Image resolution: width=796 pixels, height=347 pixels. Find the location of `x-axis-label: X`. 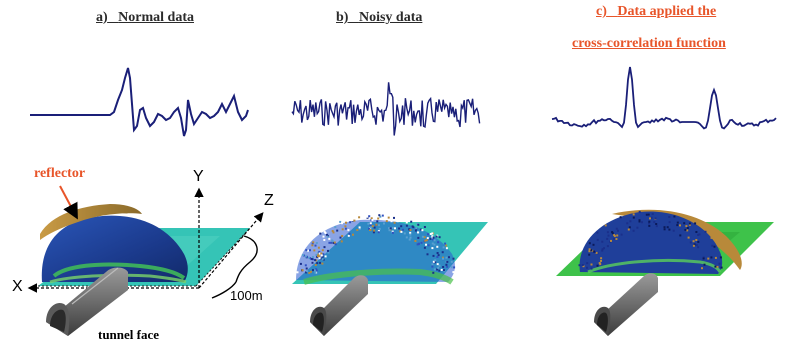

x-axis-label: X is located at coordinates (17, 286).